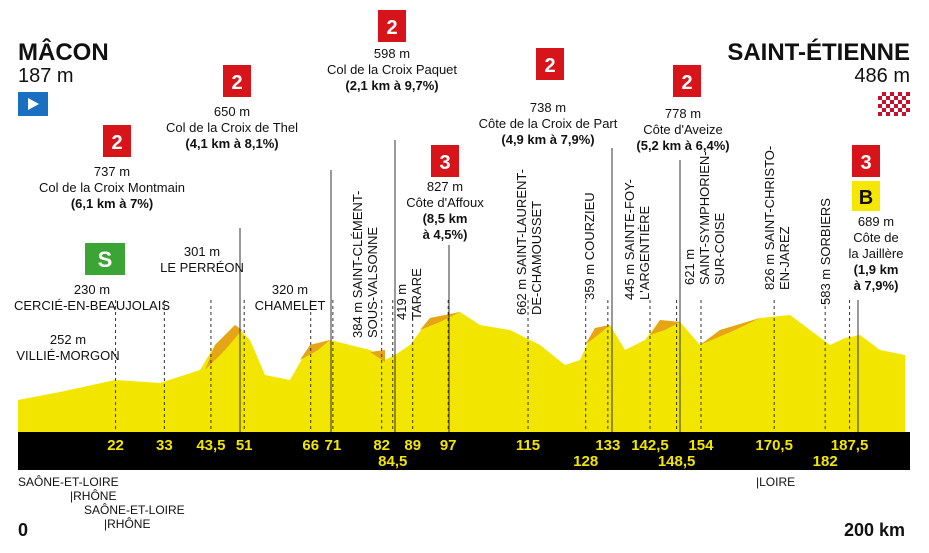 The image size is (929, 553). Describe the element at coordinates (202, 267) in the screenshot. I see `place-name: LE PERRÉON` at that location.